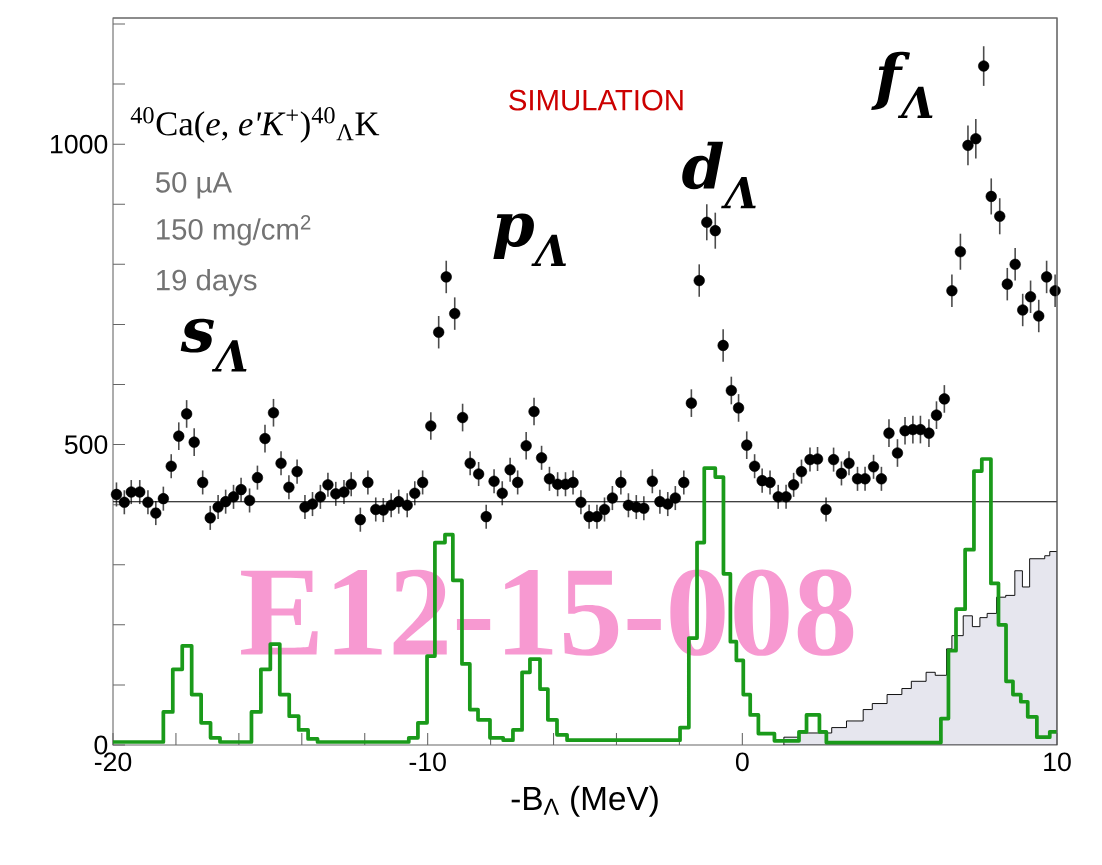 This screenshot has width=1102, height=865. I want to click on annotation: d$_{Λ}$, so click(719, 175).